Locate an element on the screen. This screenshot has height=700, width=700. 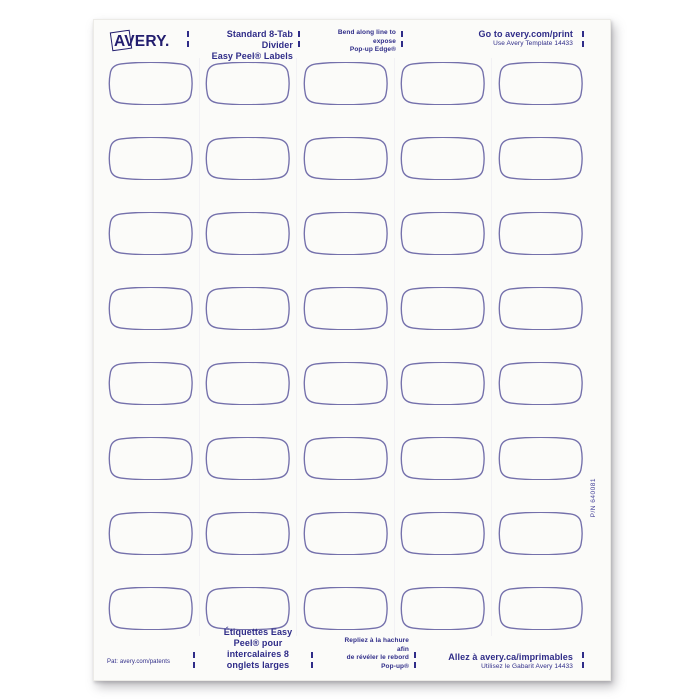
avery-logo-text: AVERY. is located at coordinates (142, 41).